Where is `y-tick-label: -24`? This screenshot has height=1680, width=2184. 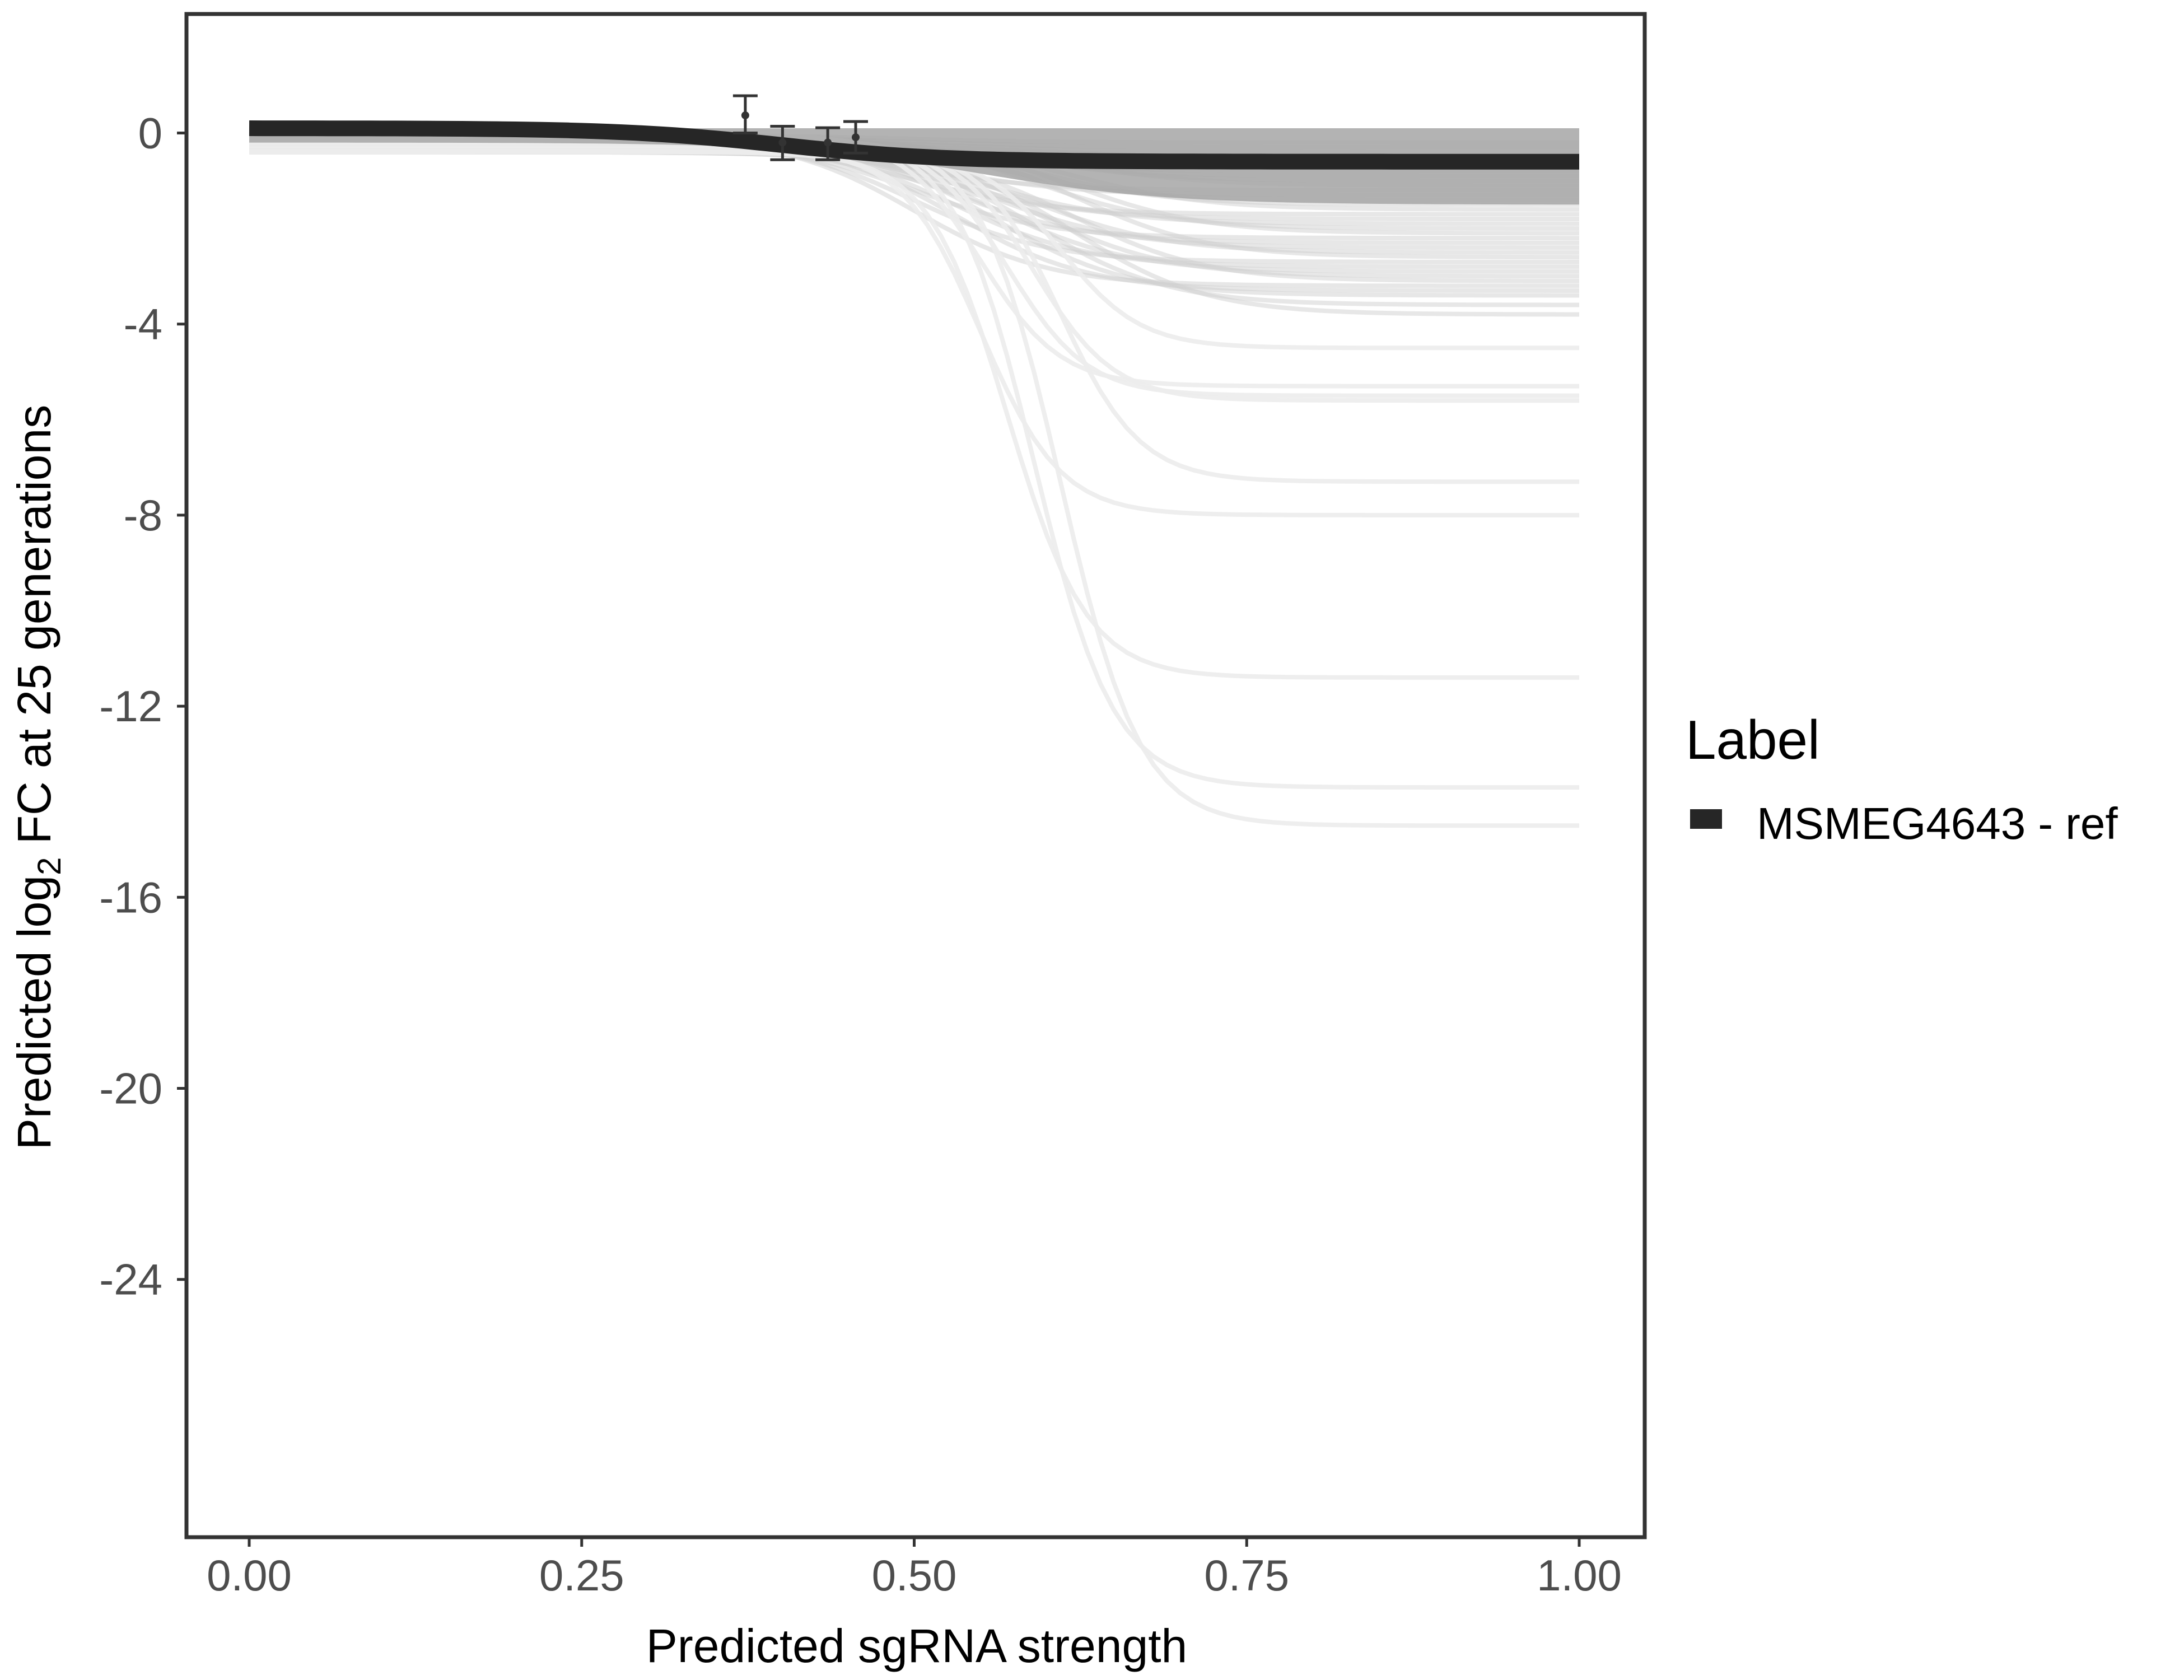
y-tick-label: -24 is located at coordinates (131, 1280).